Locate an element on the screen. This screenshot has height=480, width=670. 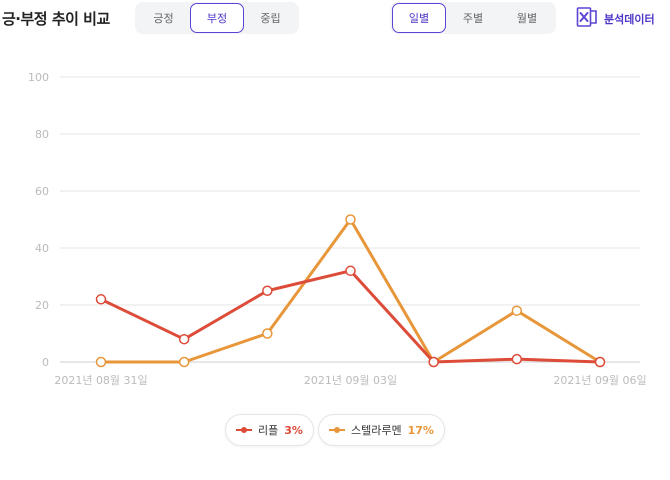
legend-percent: 3% is located at coordinates (293, 430).